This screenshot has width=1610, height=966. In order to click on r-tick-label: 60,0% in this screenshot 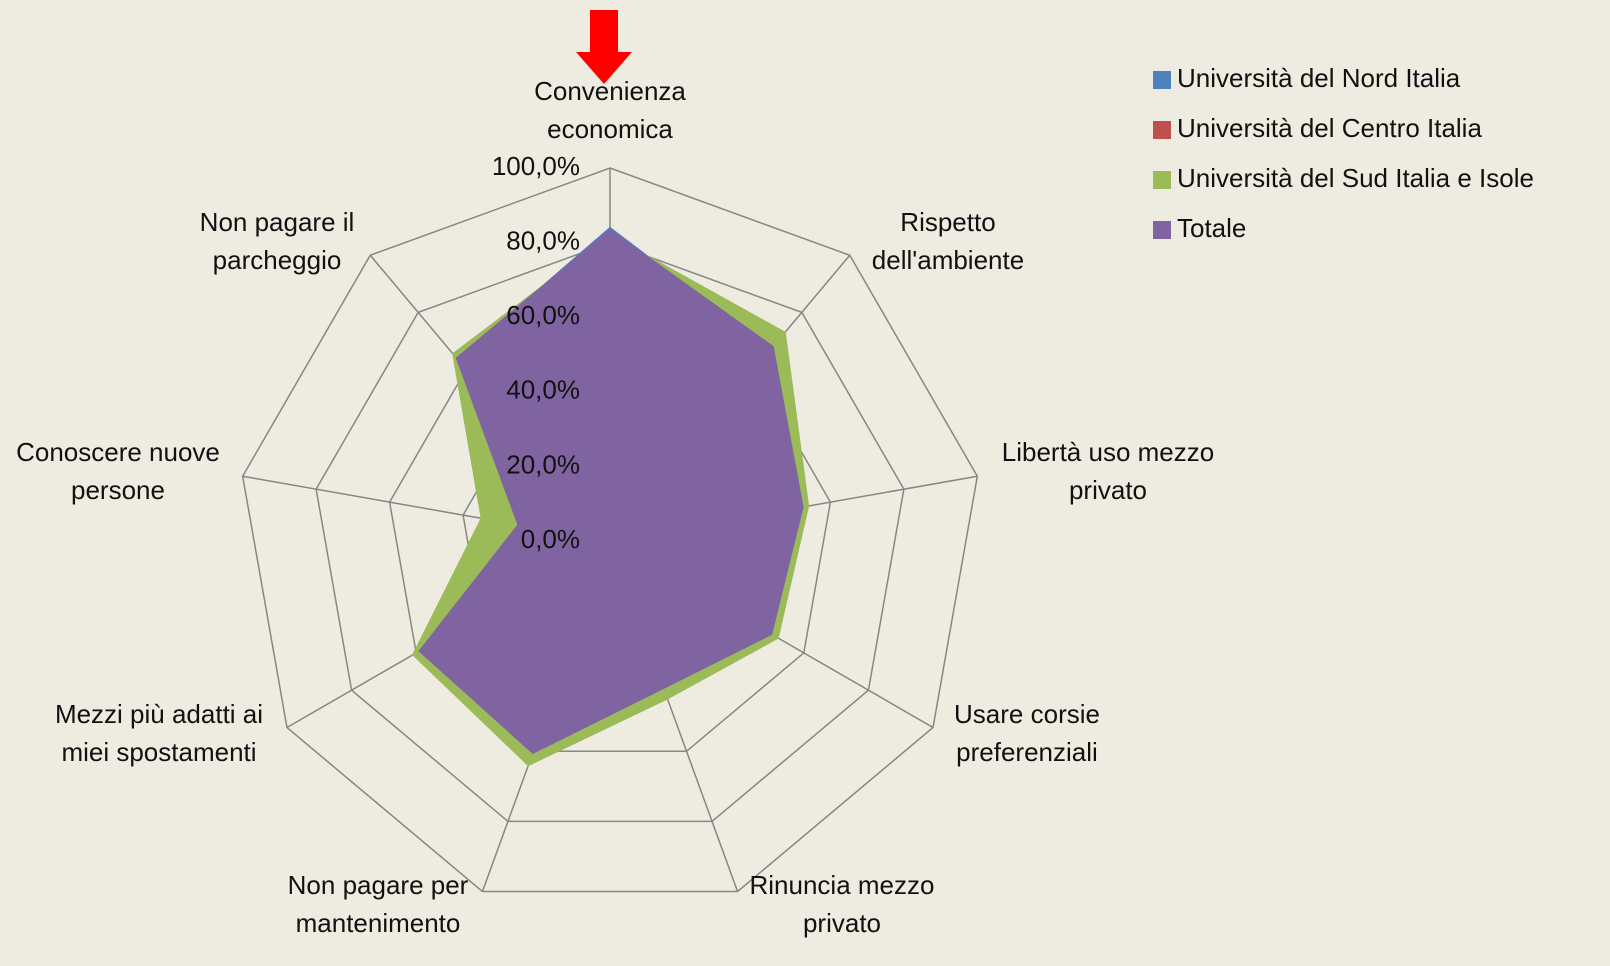, I will do `click(543, 315)`.